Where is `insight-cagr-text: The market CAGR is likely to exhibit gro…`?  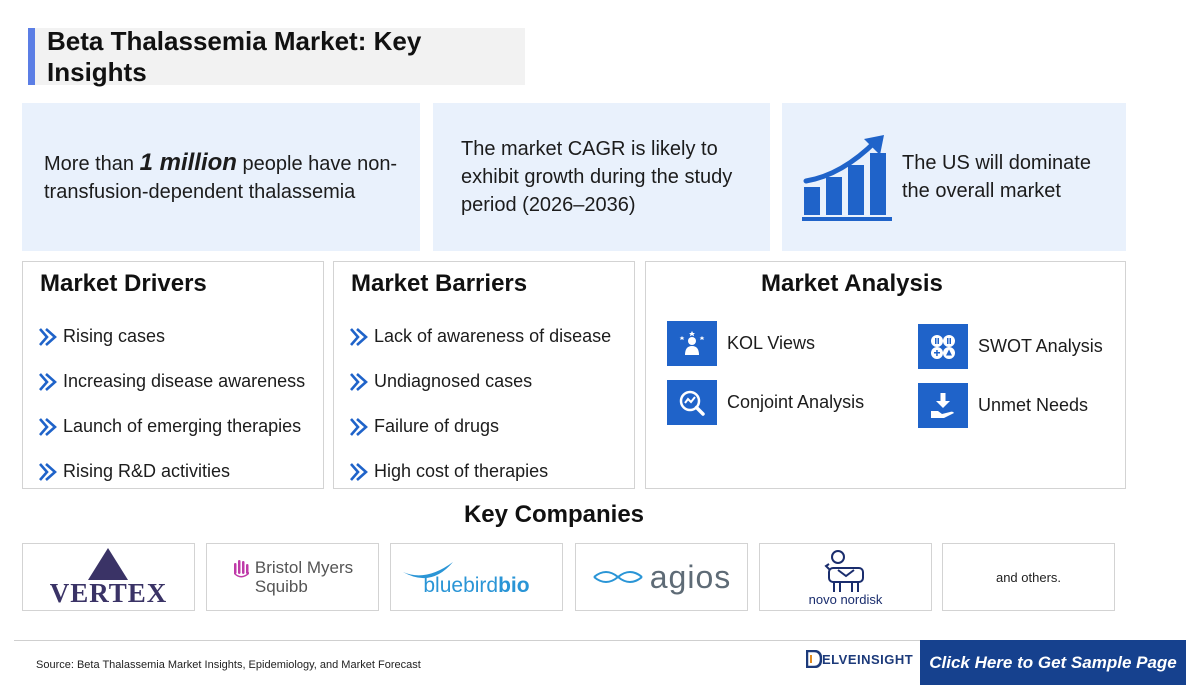 insight-cagr-text: The market CAGR is likely to exhibit gro… is located at coordinates (597, 177).